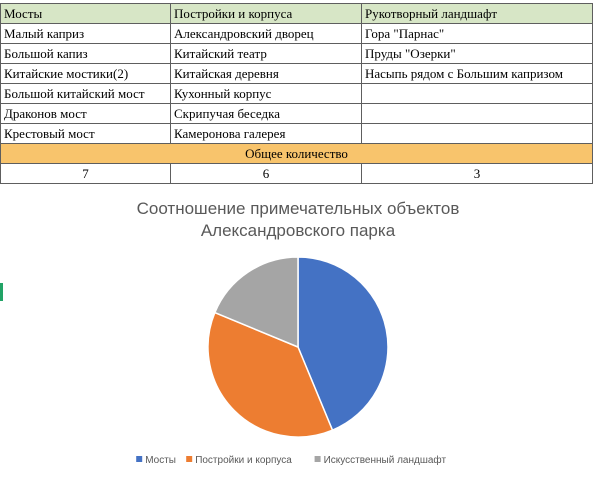 The image size is (596, 487). I want to click on table-row: Драконов мост Скрипучая беседка, so click(296, 113).